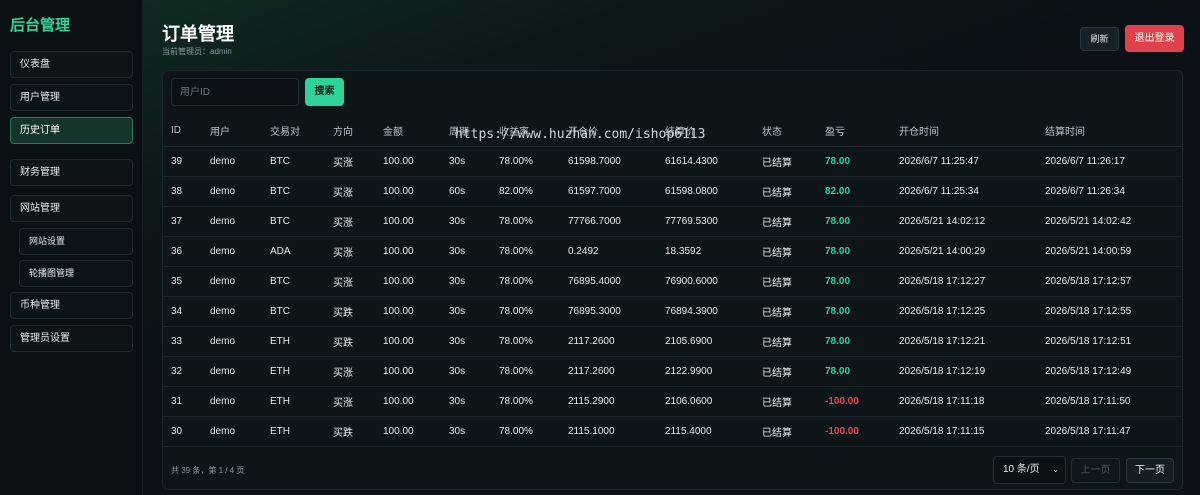  I want to click on search-button: 搜索, so click(324, 92).